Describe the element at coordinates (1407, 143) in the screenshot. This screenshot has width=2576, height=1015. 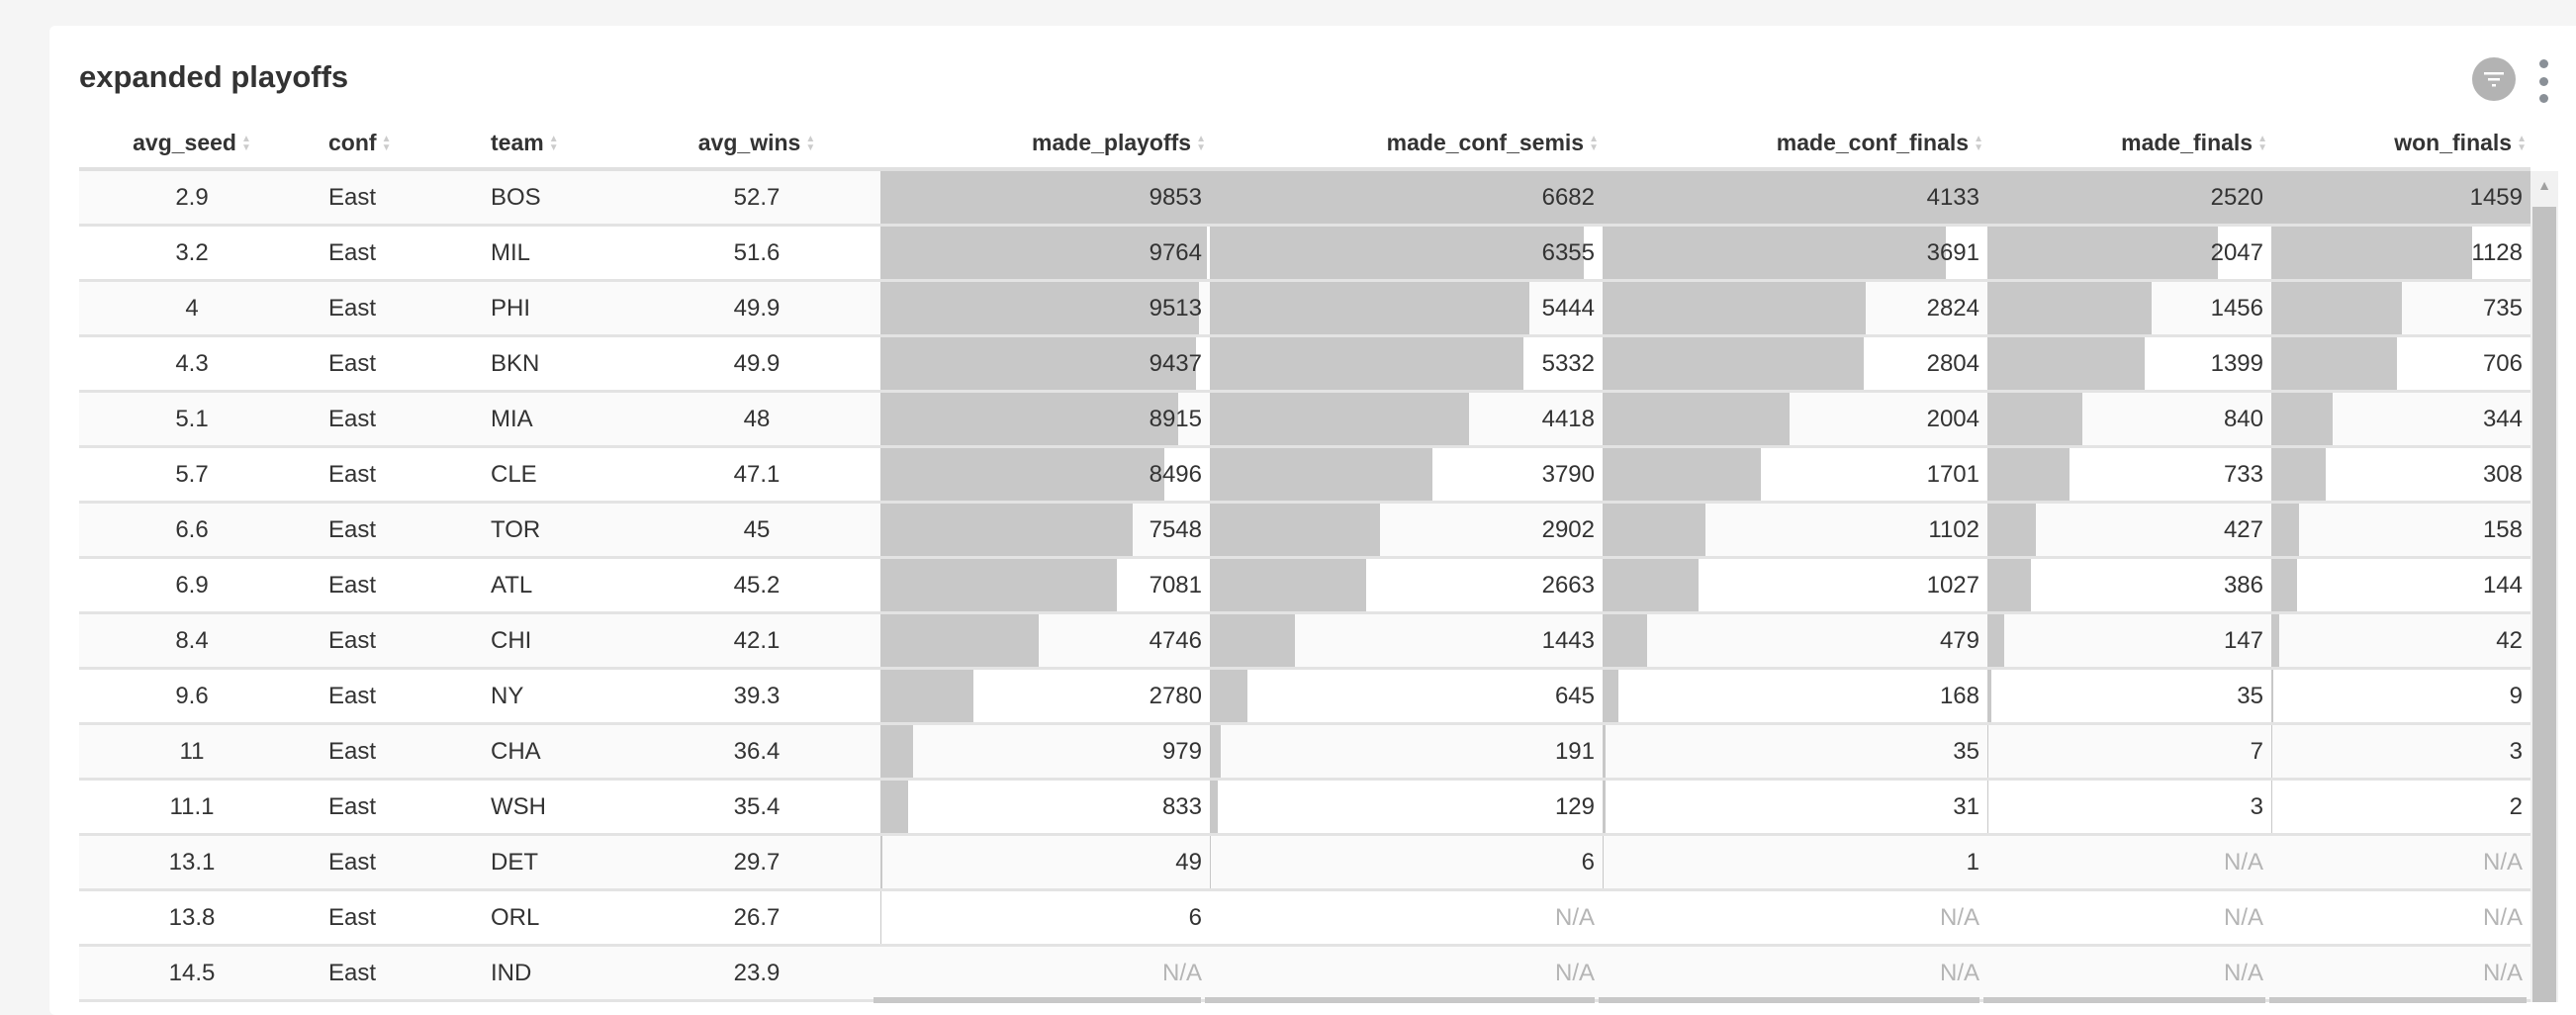
I see `column-header-made-conf-semis: made_conf_semis▲▼` at that location.